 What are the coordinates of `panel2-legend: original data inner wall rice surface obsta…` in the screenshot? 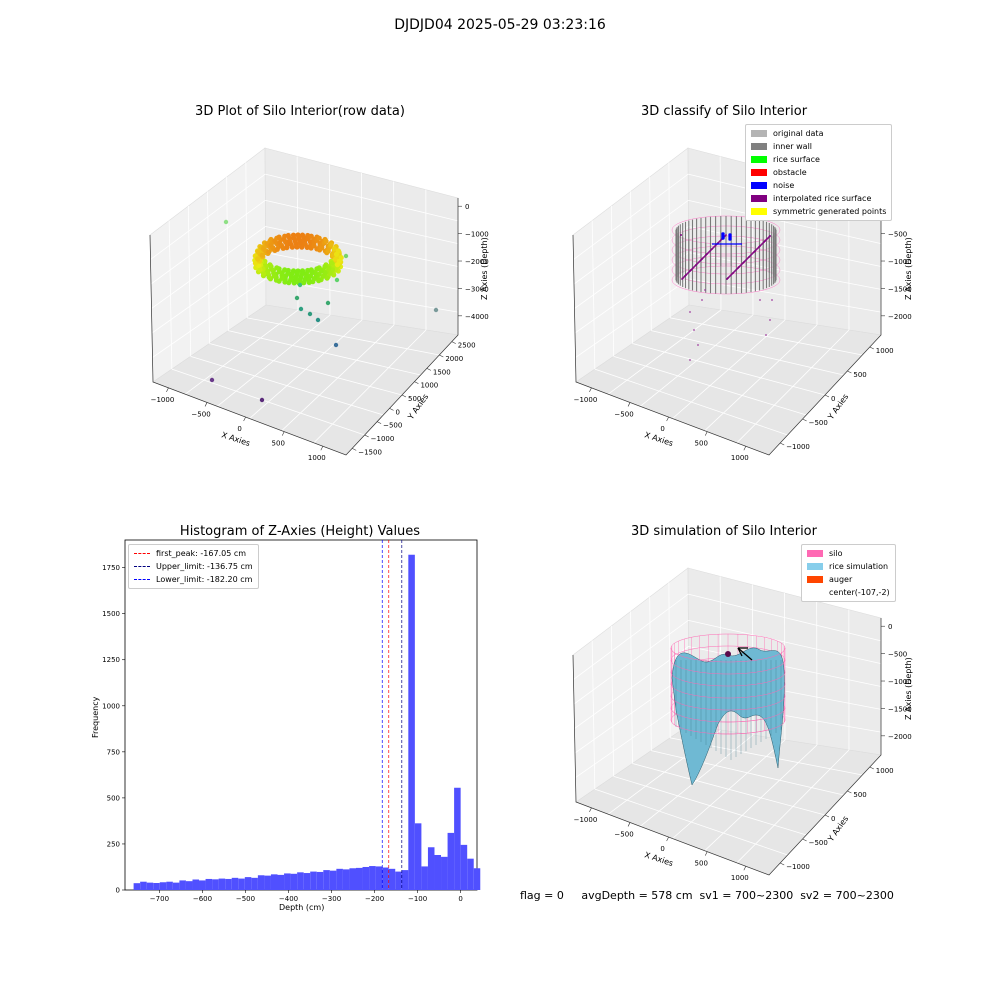 It's located at (819, 172).